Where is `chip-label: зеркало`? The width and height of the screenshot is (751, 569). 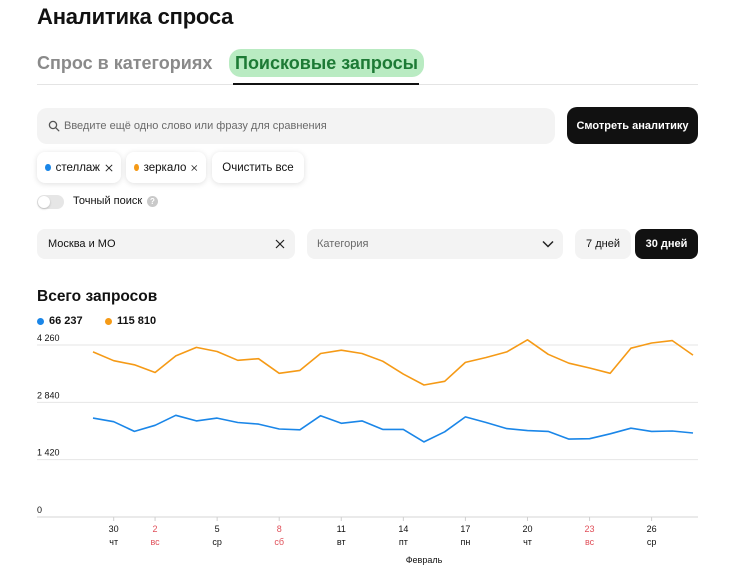
chip-label: зеркало is located at coordinates (165, 167).